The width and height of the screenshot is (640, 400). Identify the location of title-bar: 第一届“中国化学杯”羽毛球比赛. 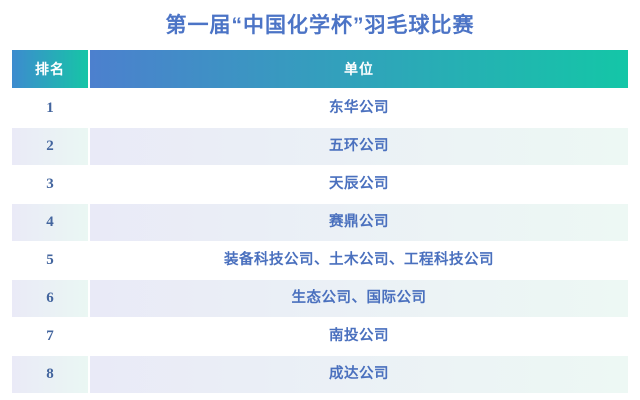
(320, 25).